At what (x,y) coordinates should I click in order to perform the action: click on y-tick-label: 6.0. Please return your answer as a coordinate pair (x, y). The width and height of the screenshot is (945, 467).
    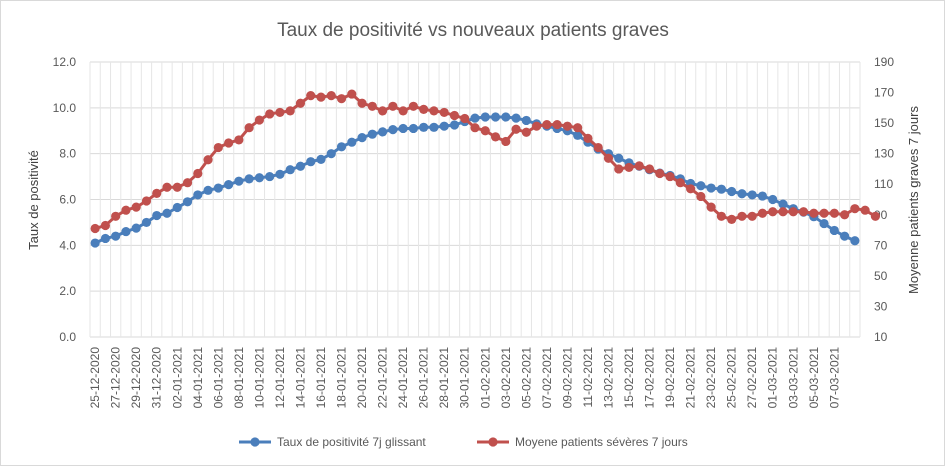
    Looking at the image, I should click on (67, 200).